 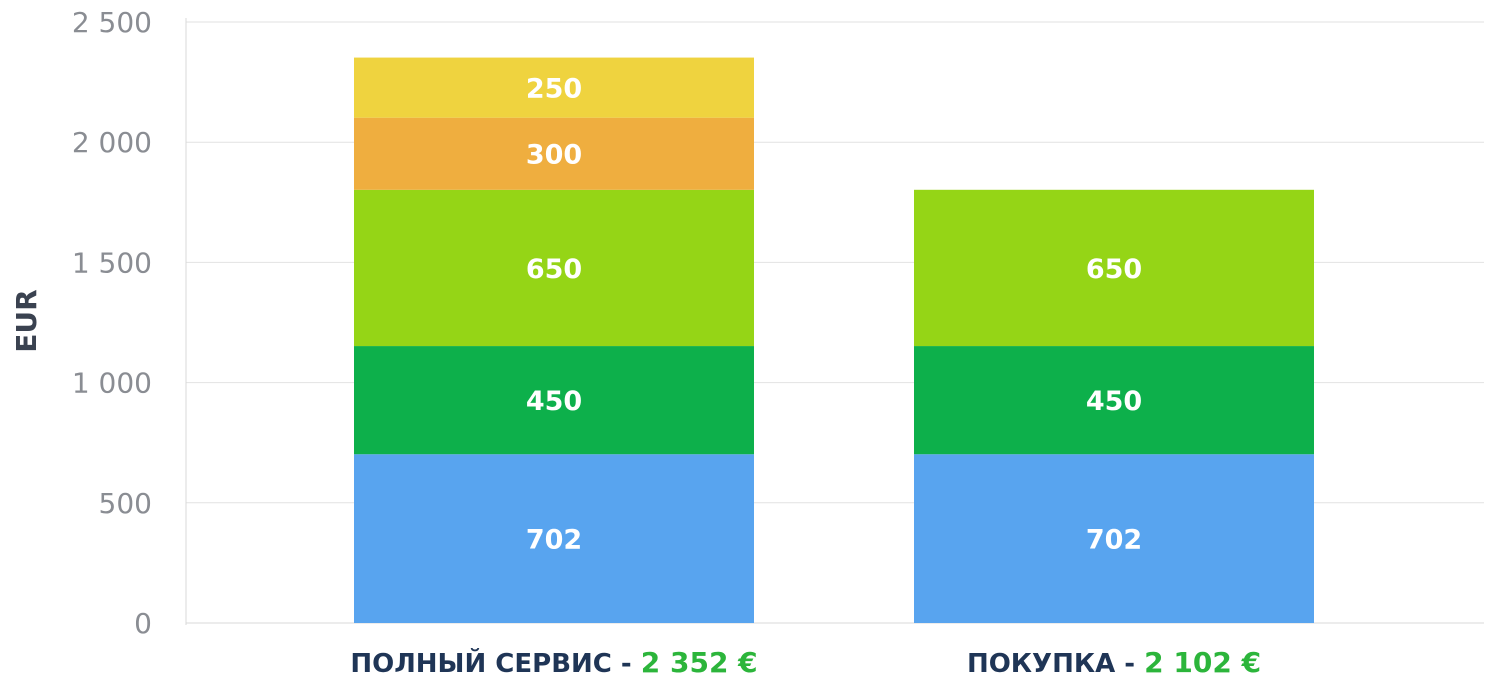 I want to click on category-total: 2 102 €, so click(x=1202, y=662).